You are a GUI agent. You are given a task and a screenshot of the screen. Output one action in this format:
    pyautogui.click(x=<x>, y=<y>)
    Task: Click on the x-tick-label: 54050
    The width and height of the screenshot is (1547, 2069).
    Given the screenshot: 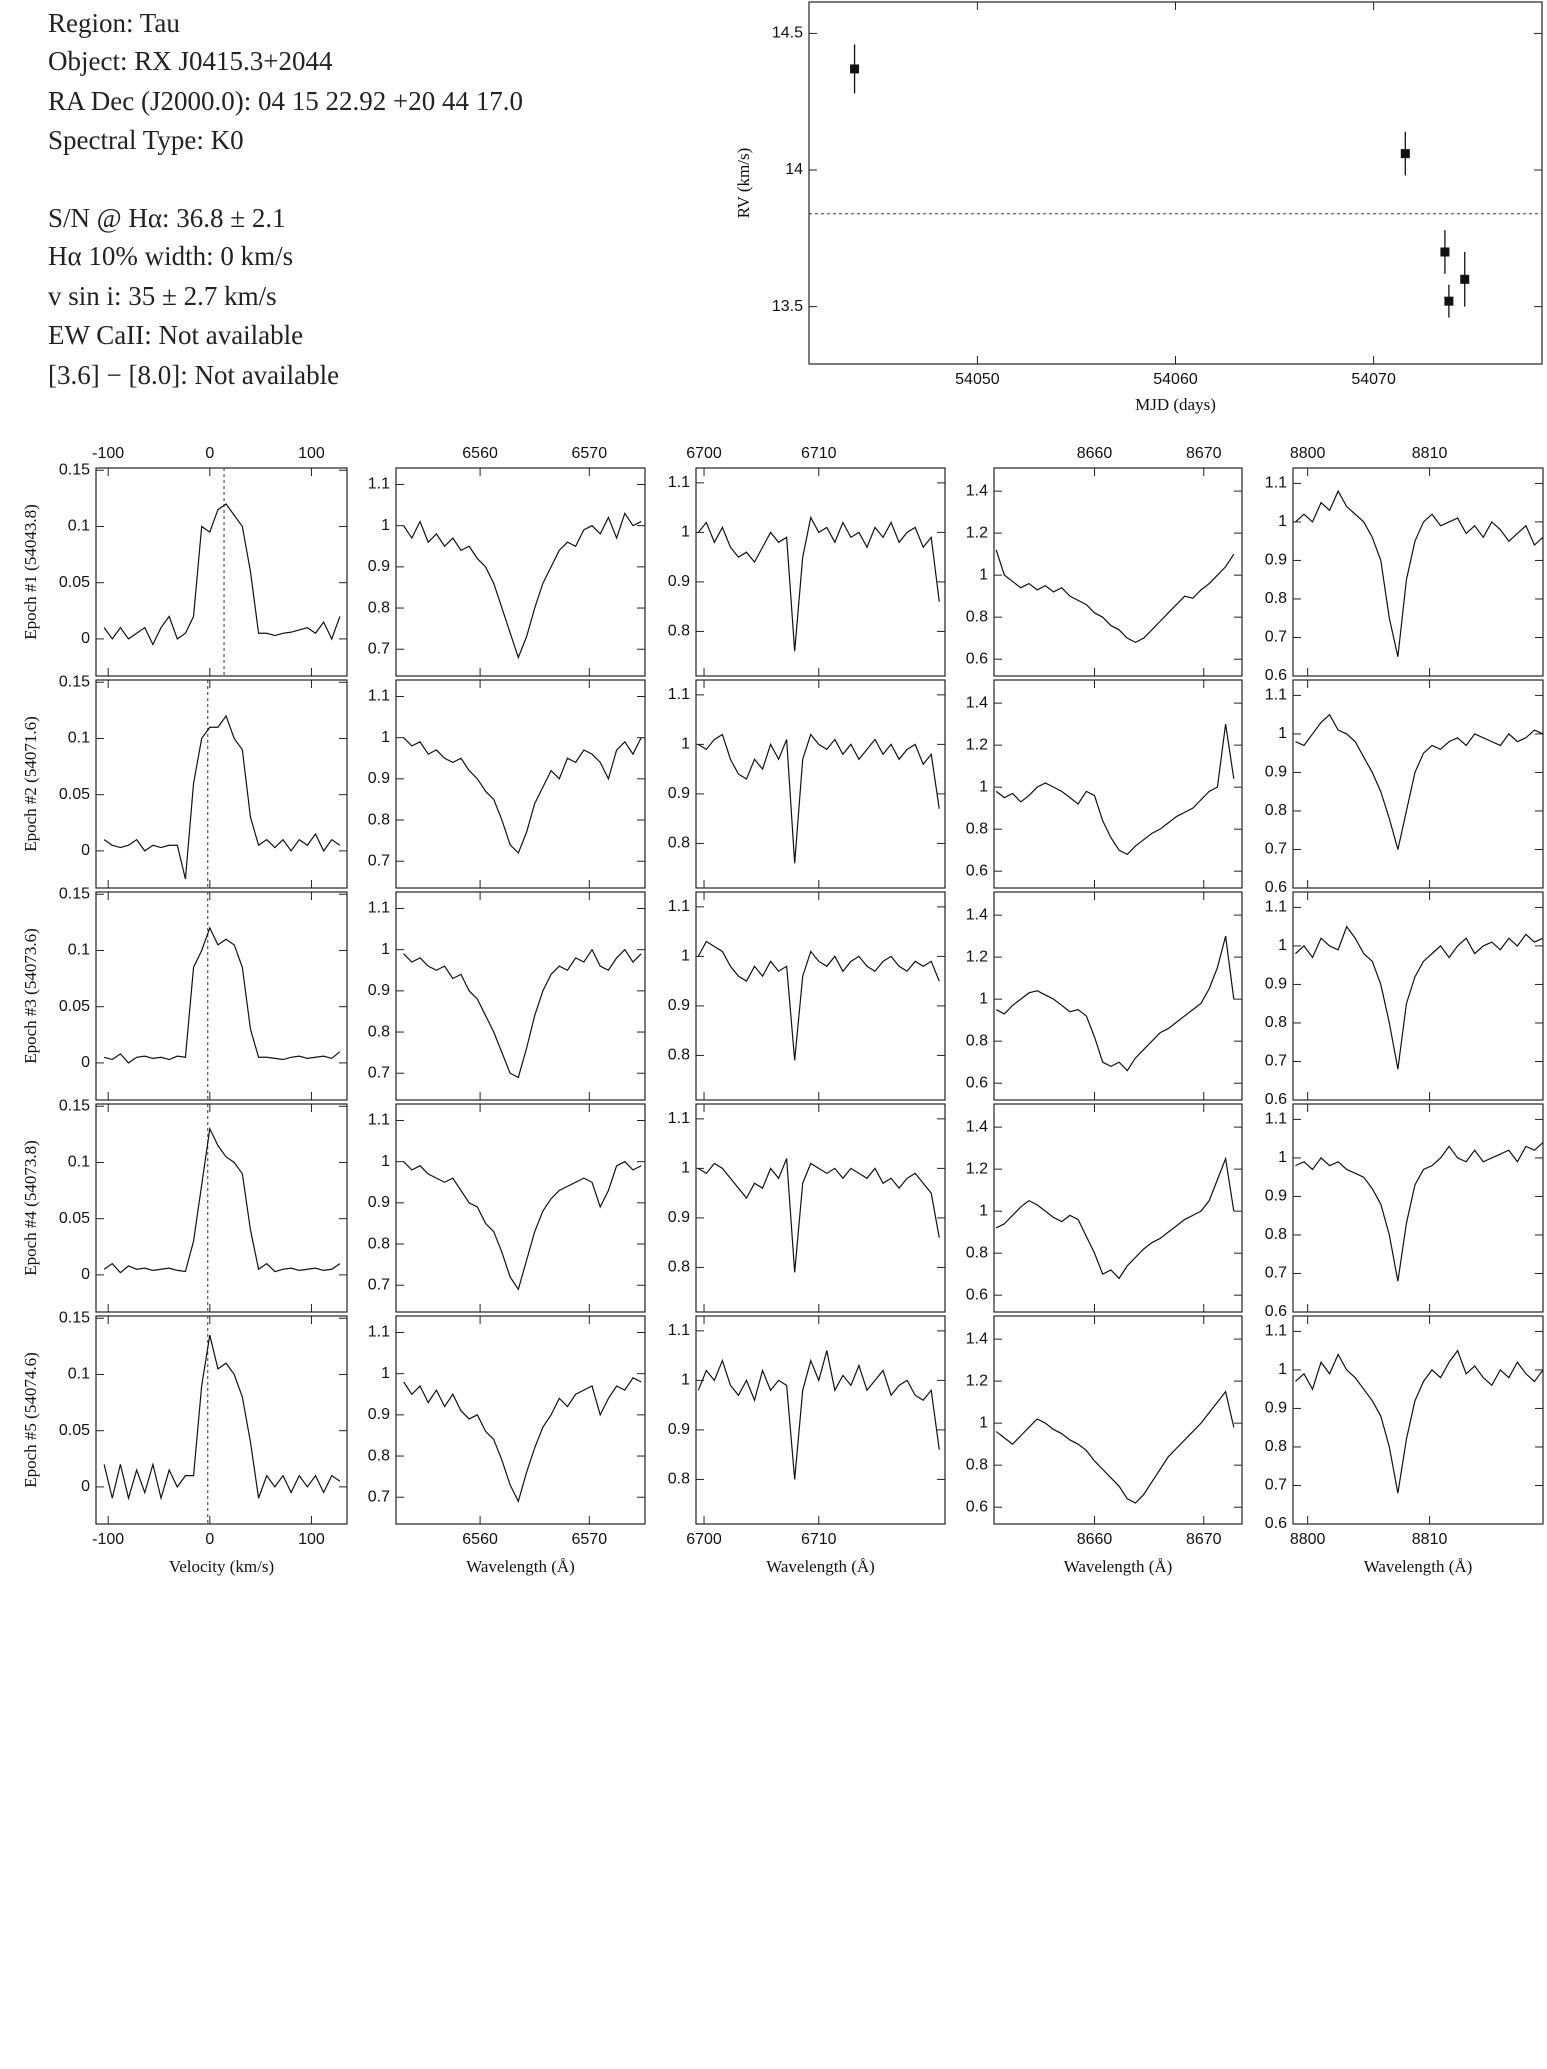 What is the action you would take?
    pyautogui.click(x=977, y=379)
    